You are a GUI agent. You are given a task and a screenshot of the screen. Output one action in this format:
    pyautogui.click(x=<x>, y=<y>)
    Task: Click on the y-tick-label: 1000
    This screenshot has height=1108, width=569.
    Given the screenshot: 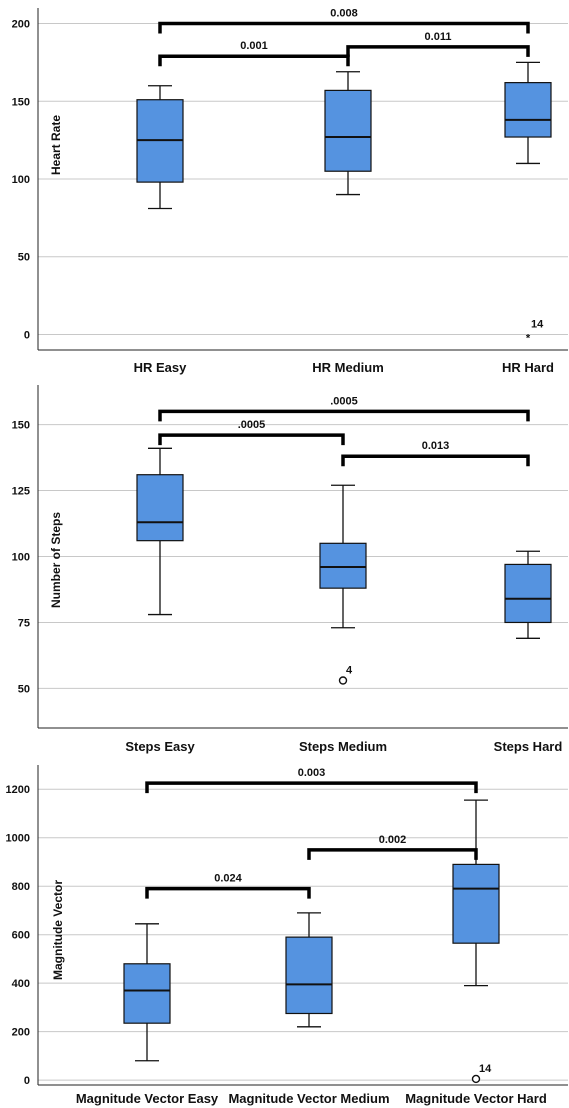 What is the action you would take?
    pyautogui.click(x=18, y=839)
    